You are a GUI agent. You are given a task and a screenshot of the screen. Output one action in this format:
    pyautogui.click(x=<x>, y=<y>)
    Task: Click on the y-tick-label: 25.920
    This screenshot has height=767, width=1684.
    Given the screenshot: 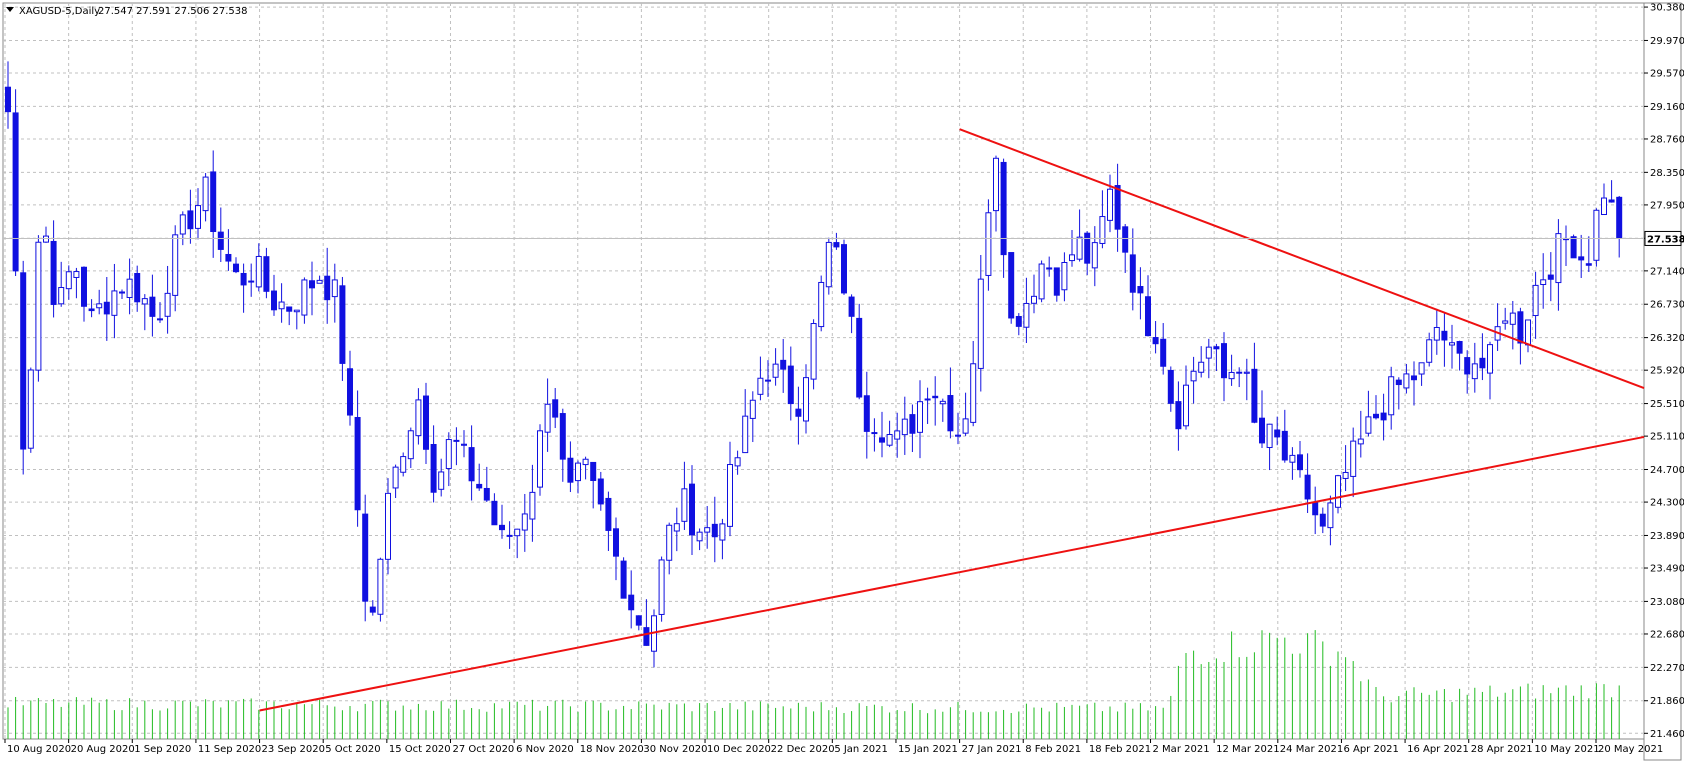 What is the action you would take?
    pyautogui.click(x=1667, y=371)
    